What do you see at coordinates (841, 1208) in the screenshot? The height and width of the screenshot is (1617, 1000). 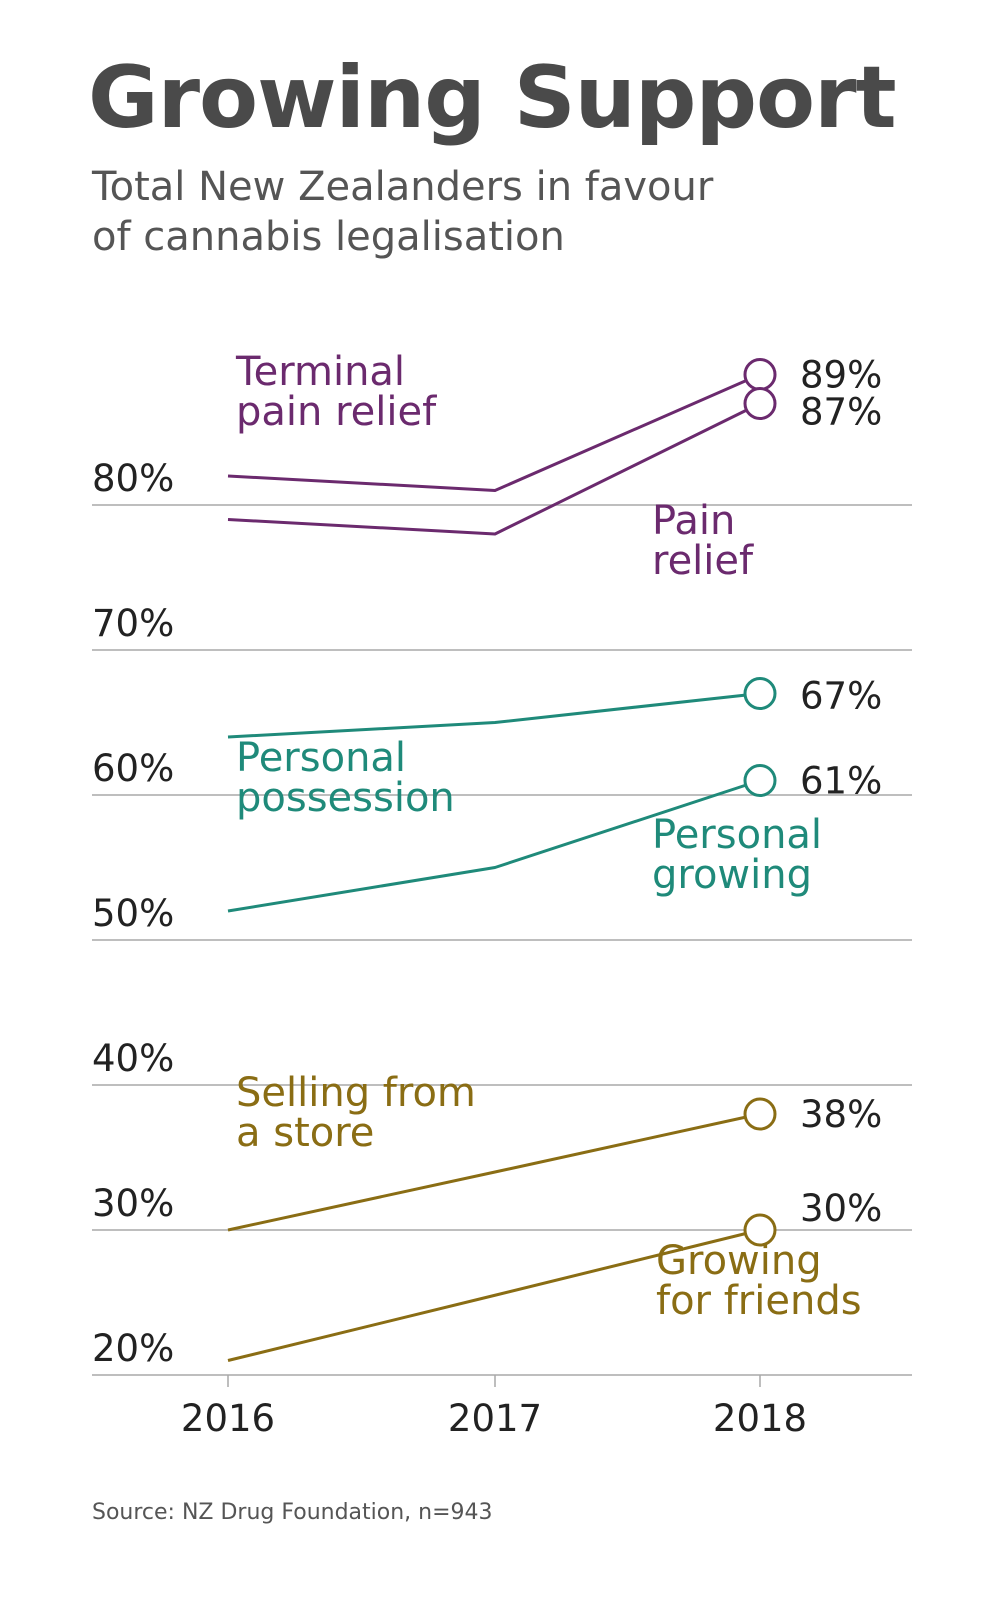 I see `data-label: 30%` at bounding box center [841, 1208].